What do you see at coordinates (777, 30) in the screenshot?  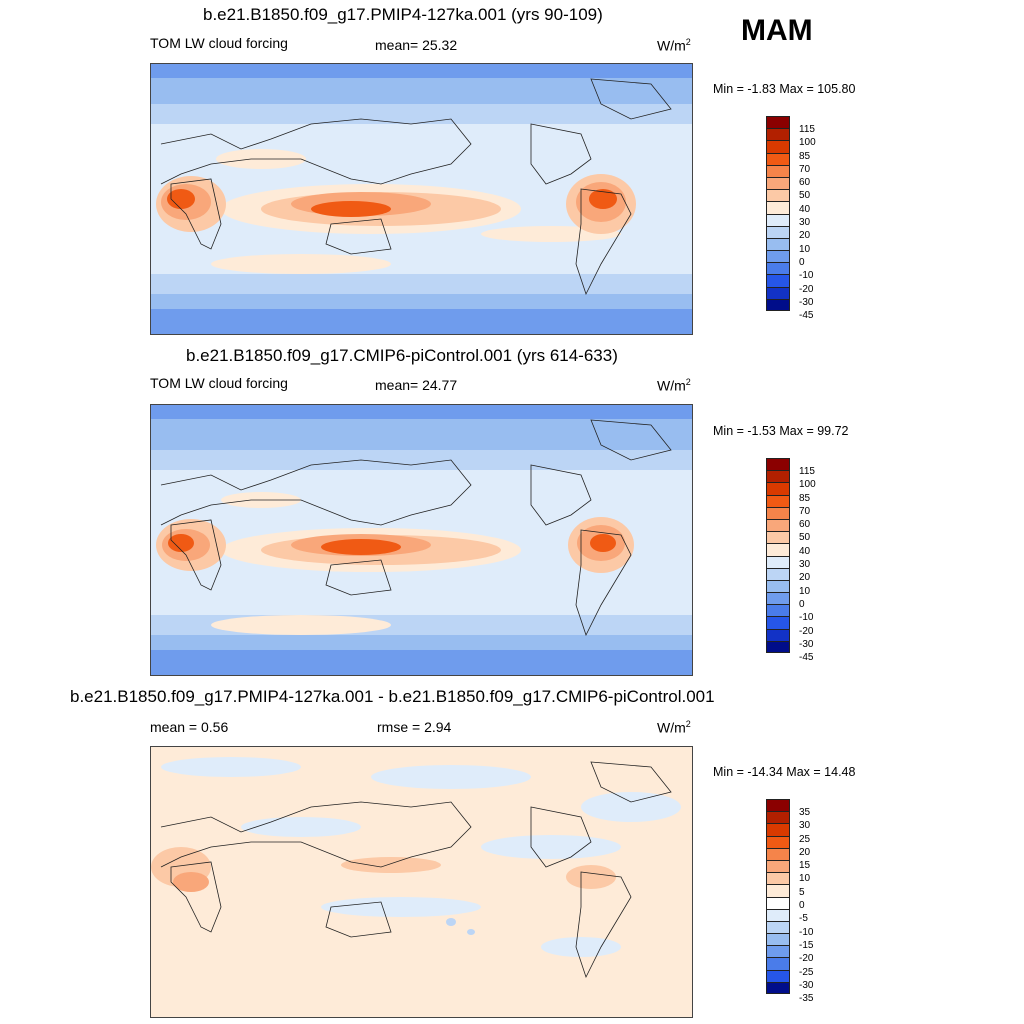 I see `season-label: MAM` at bounding box center [777, 30].